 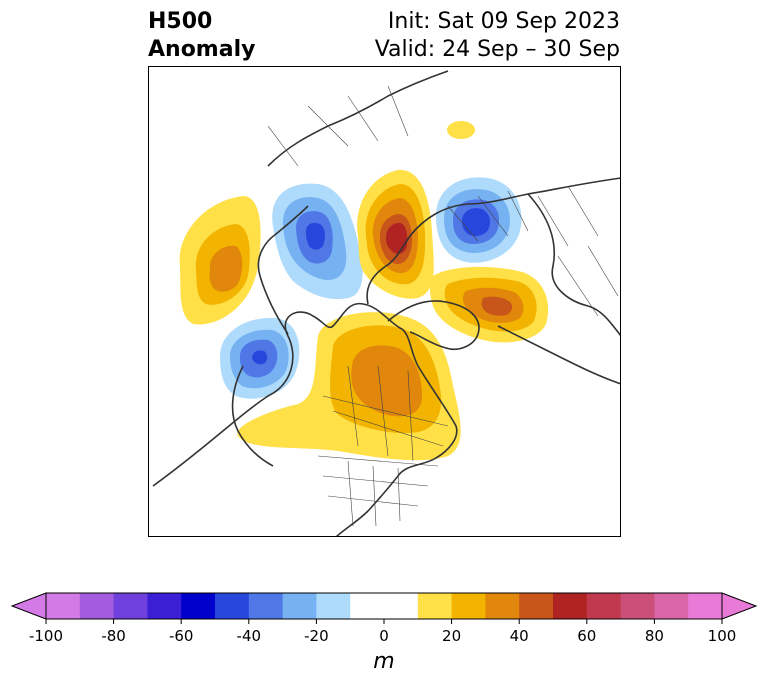 I want to click on title-variable: H500, so click(x=180, y=21).